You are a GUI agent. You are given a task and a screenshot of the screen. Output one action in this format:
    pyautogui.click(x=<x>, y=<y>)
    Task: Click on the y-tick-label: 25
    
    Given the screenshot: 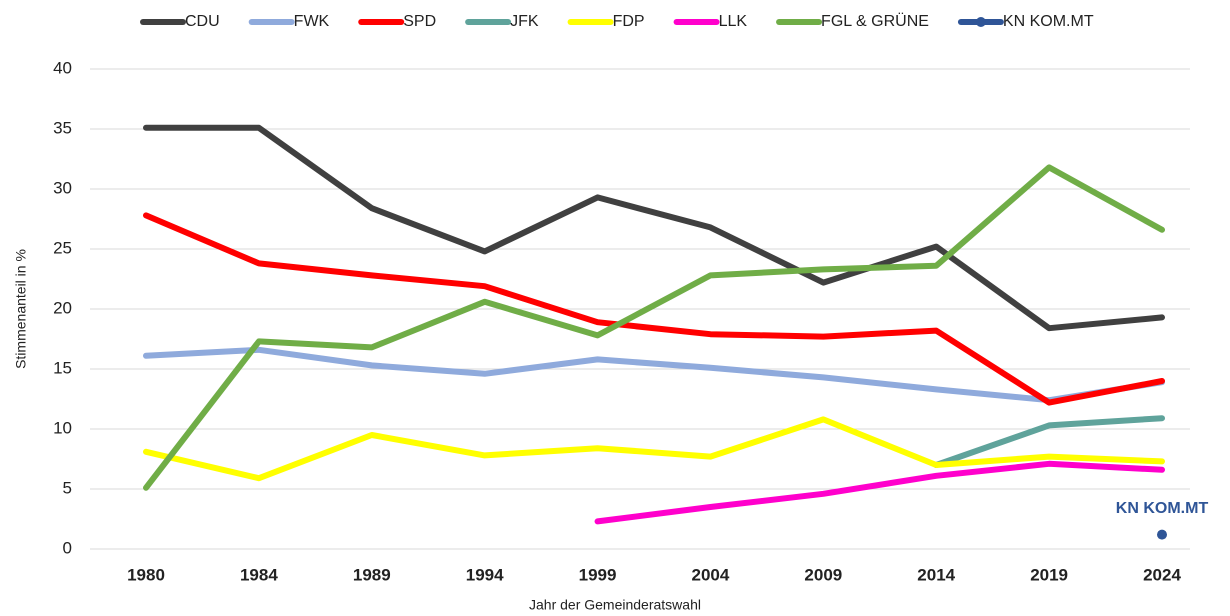 What is the action you would take?
    pyautogui.click(x=62, y=247)
    